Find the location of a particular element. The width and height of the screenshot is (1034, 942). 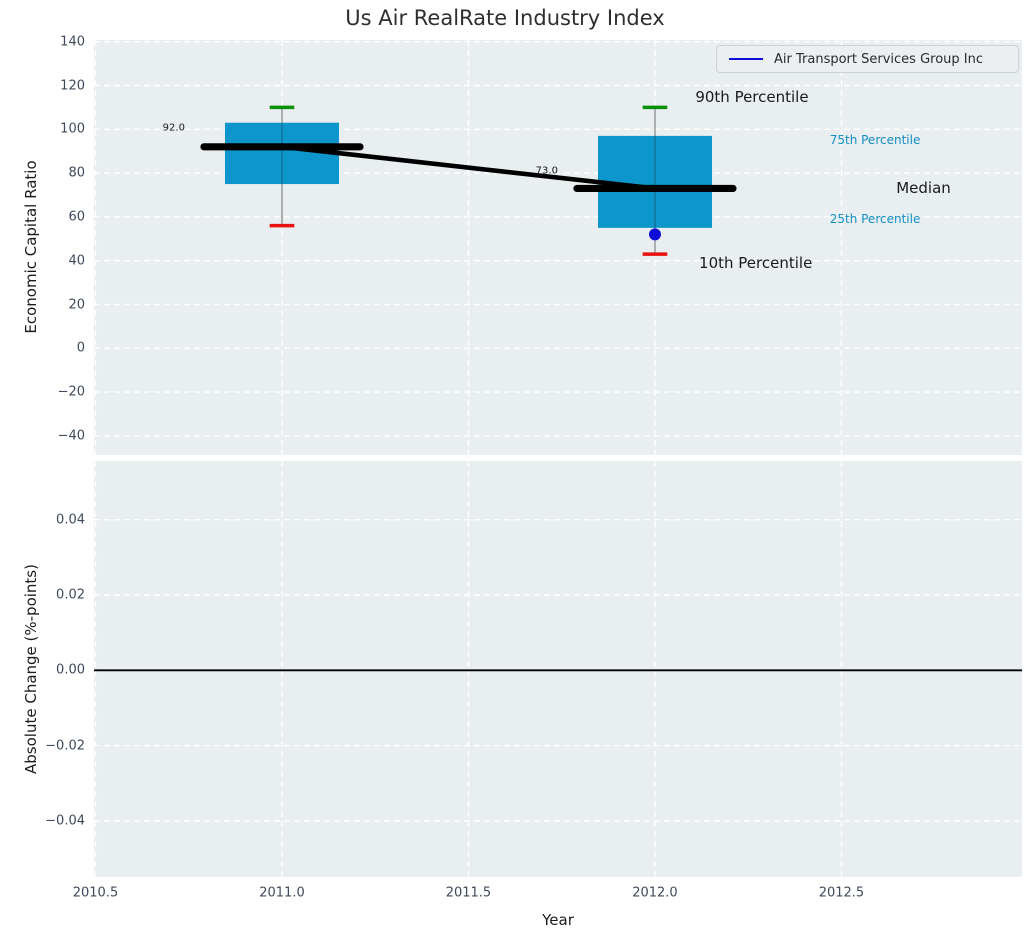

y-tick-label: 100 is located at coordinates (72, 129).